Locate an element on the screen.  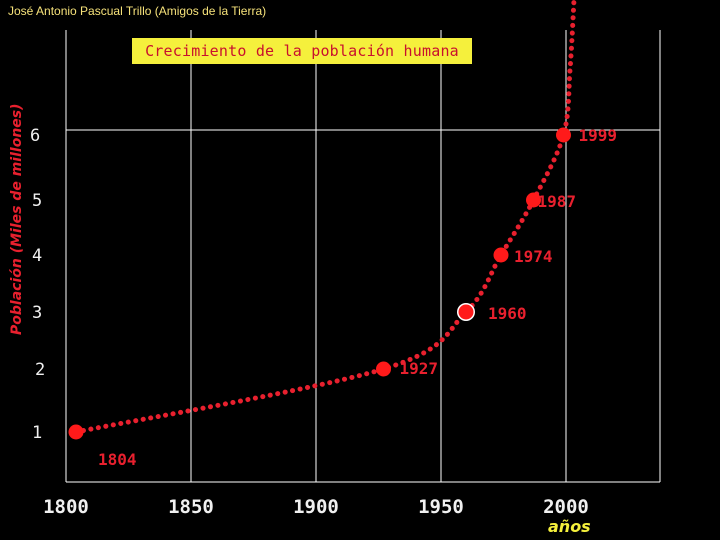
data-label: 1927 is located at coordinates (419, 368).